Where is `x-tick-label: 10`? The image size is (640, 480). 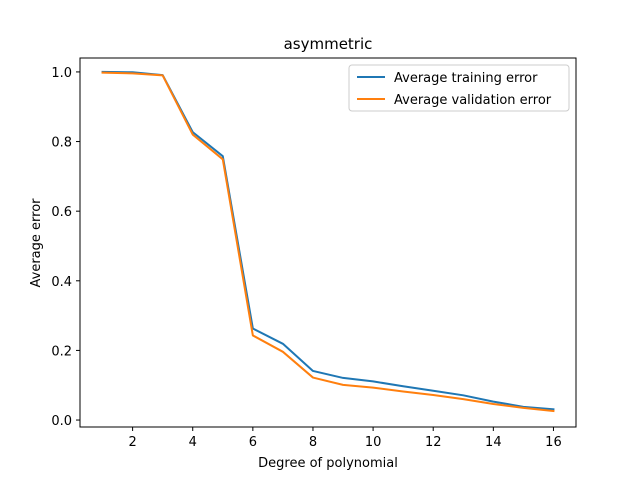
x-tick-label: 10 is located at coordinates (373, 442).